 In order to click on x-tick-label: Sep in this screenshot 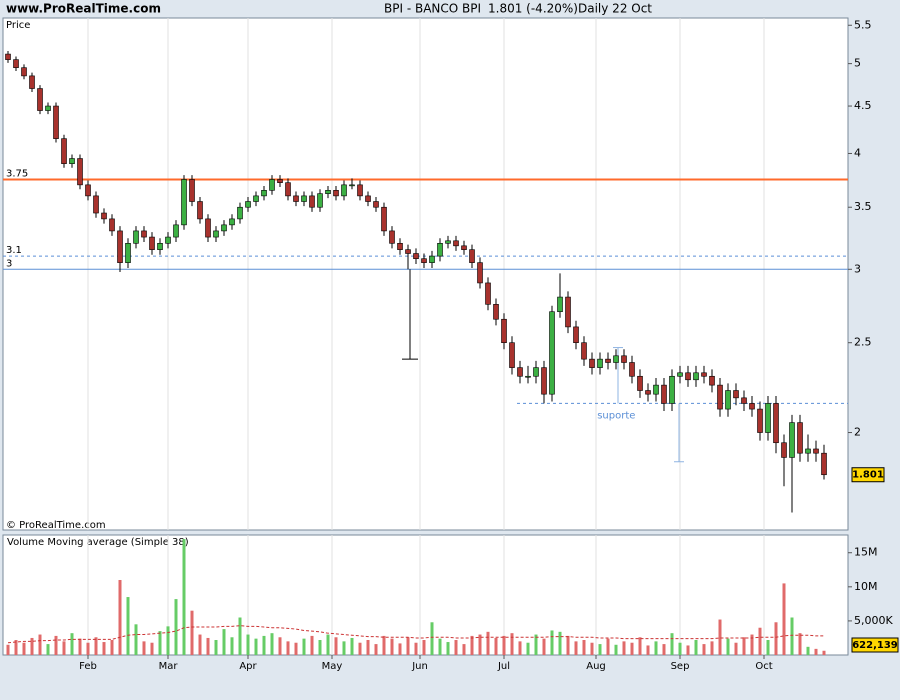, I will do `click(680, 666)`.